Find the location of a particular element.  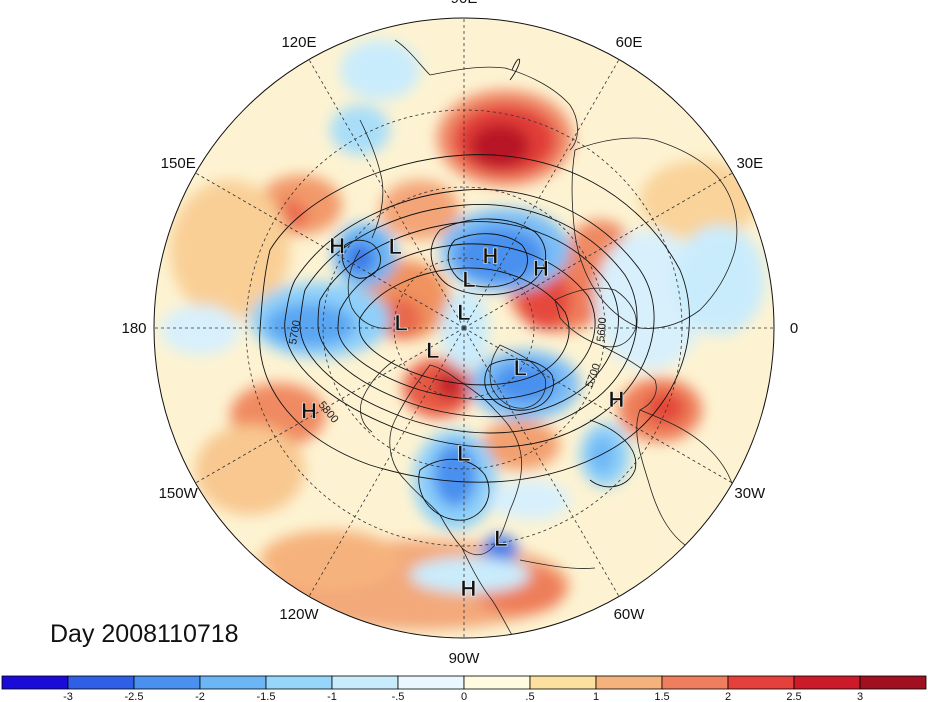

longitude-label: 60E is located at coordinates (629, 42).